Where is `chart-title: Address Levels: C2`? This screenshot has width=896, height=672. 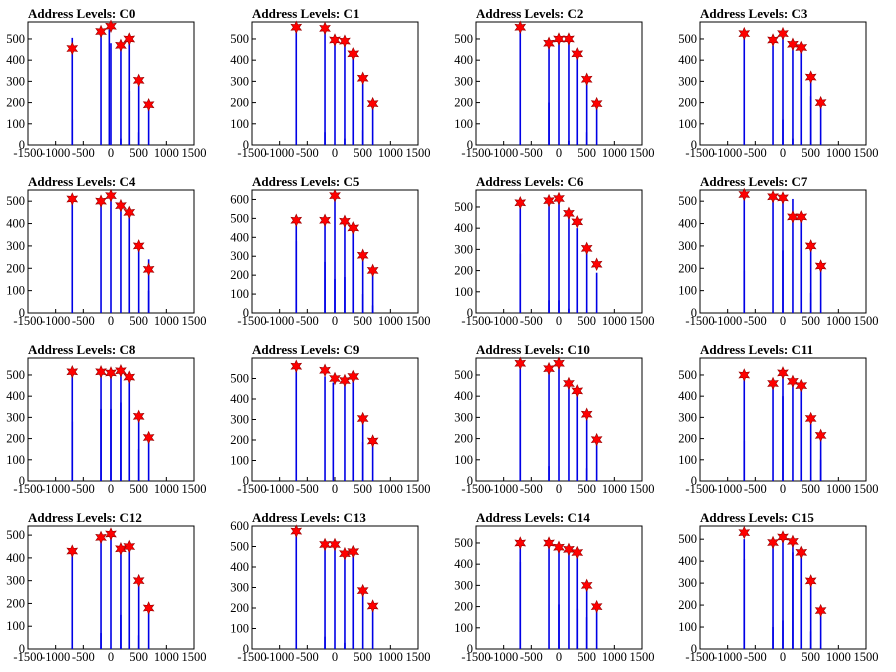
chart-title: Address Levels: C2 is located at coordinates (529, 13).